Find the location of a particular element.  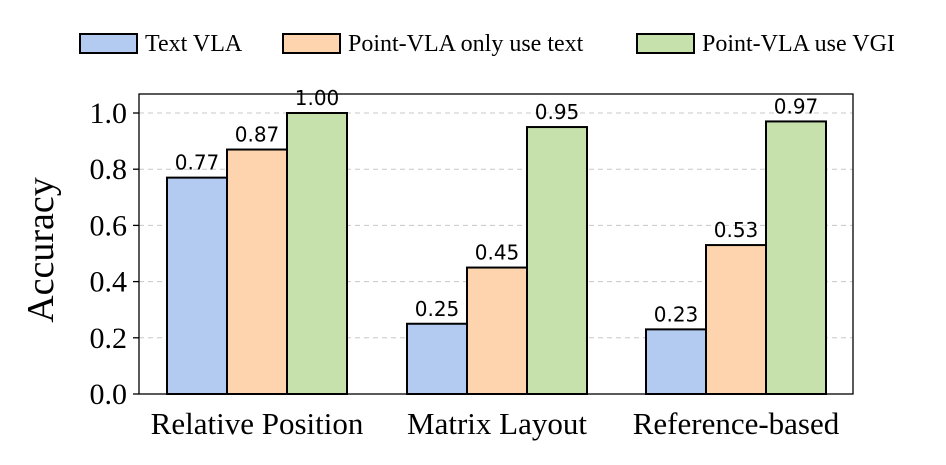

y-tick-label: 0.4 is located at coordinates (109, 282).